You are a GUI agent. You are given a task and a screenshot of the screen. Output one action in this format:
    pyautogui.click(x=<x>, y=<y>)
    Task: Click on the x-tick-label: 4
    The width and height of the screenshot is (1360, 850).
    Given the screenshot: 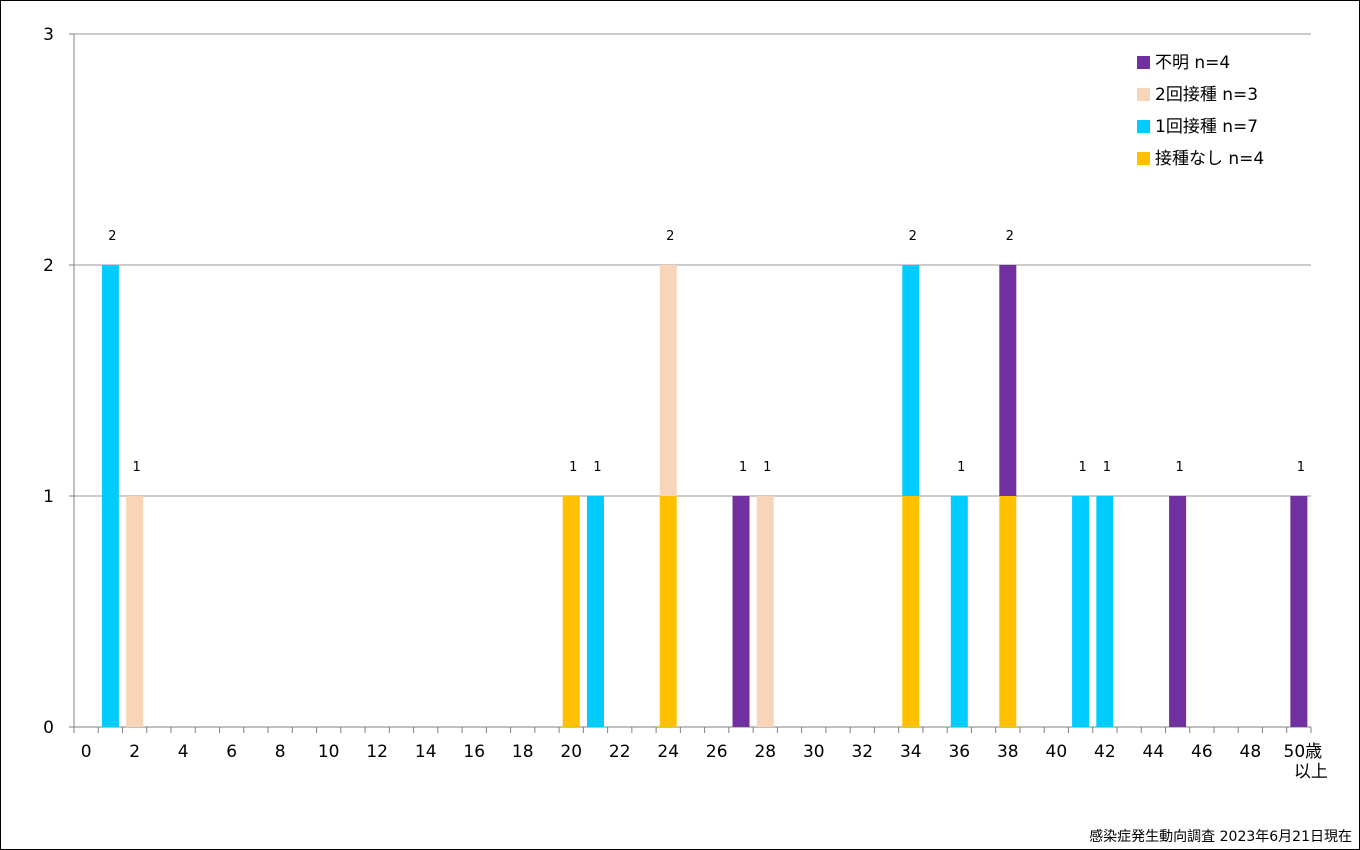 What is the action you would take?
    pyautogui.click(x=183, y=752)
    